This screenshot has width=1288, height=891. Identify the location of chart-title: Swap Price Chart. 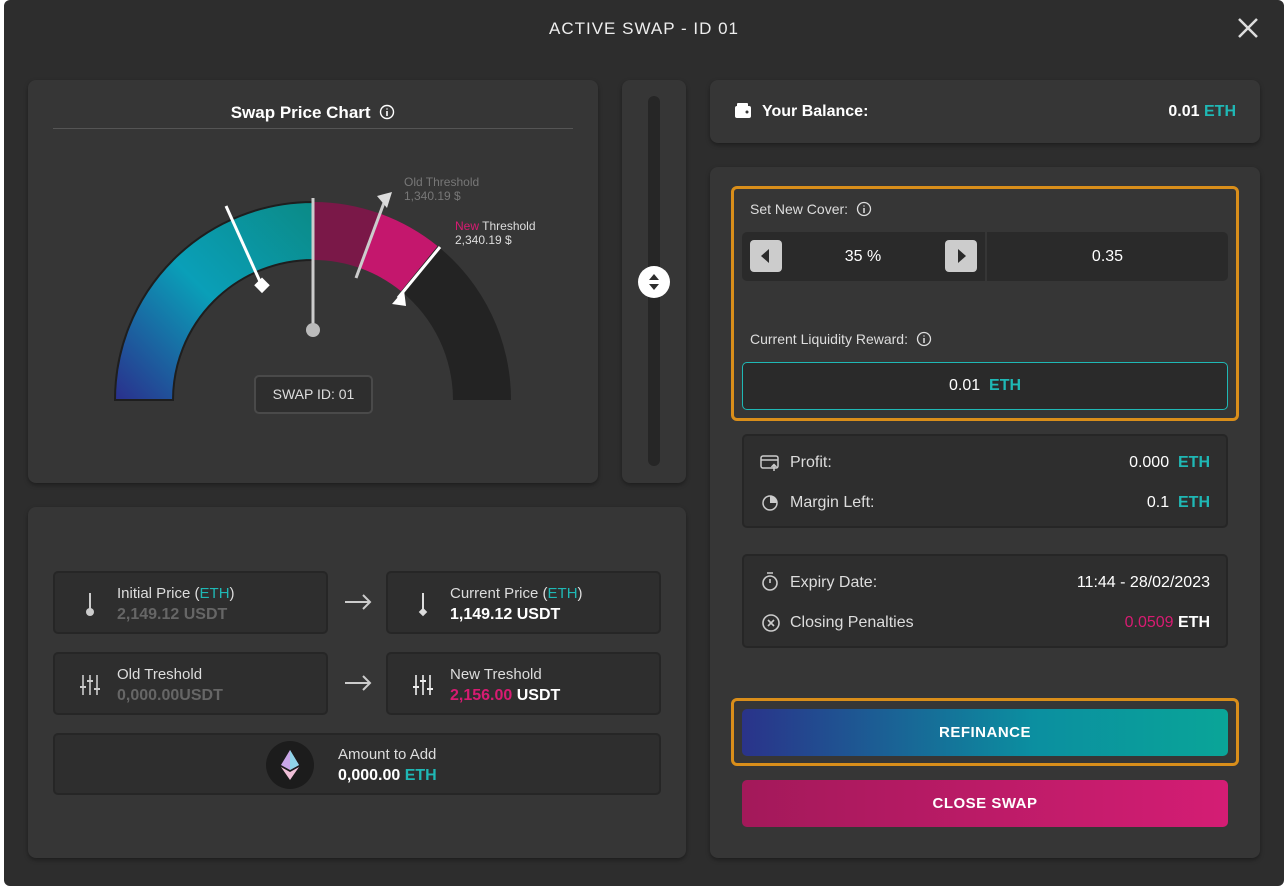
(313, 113).